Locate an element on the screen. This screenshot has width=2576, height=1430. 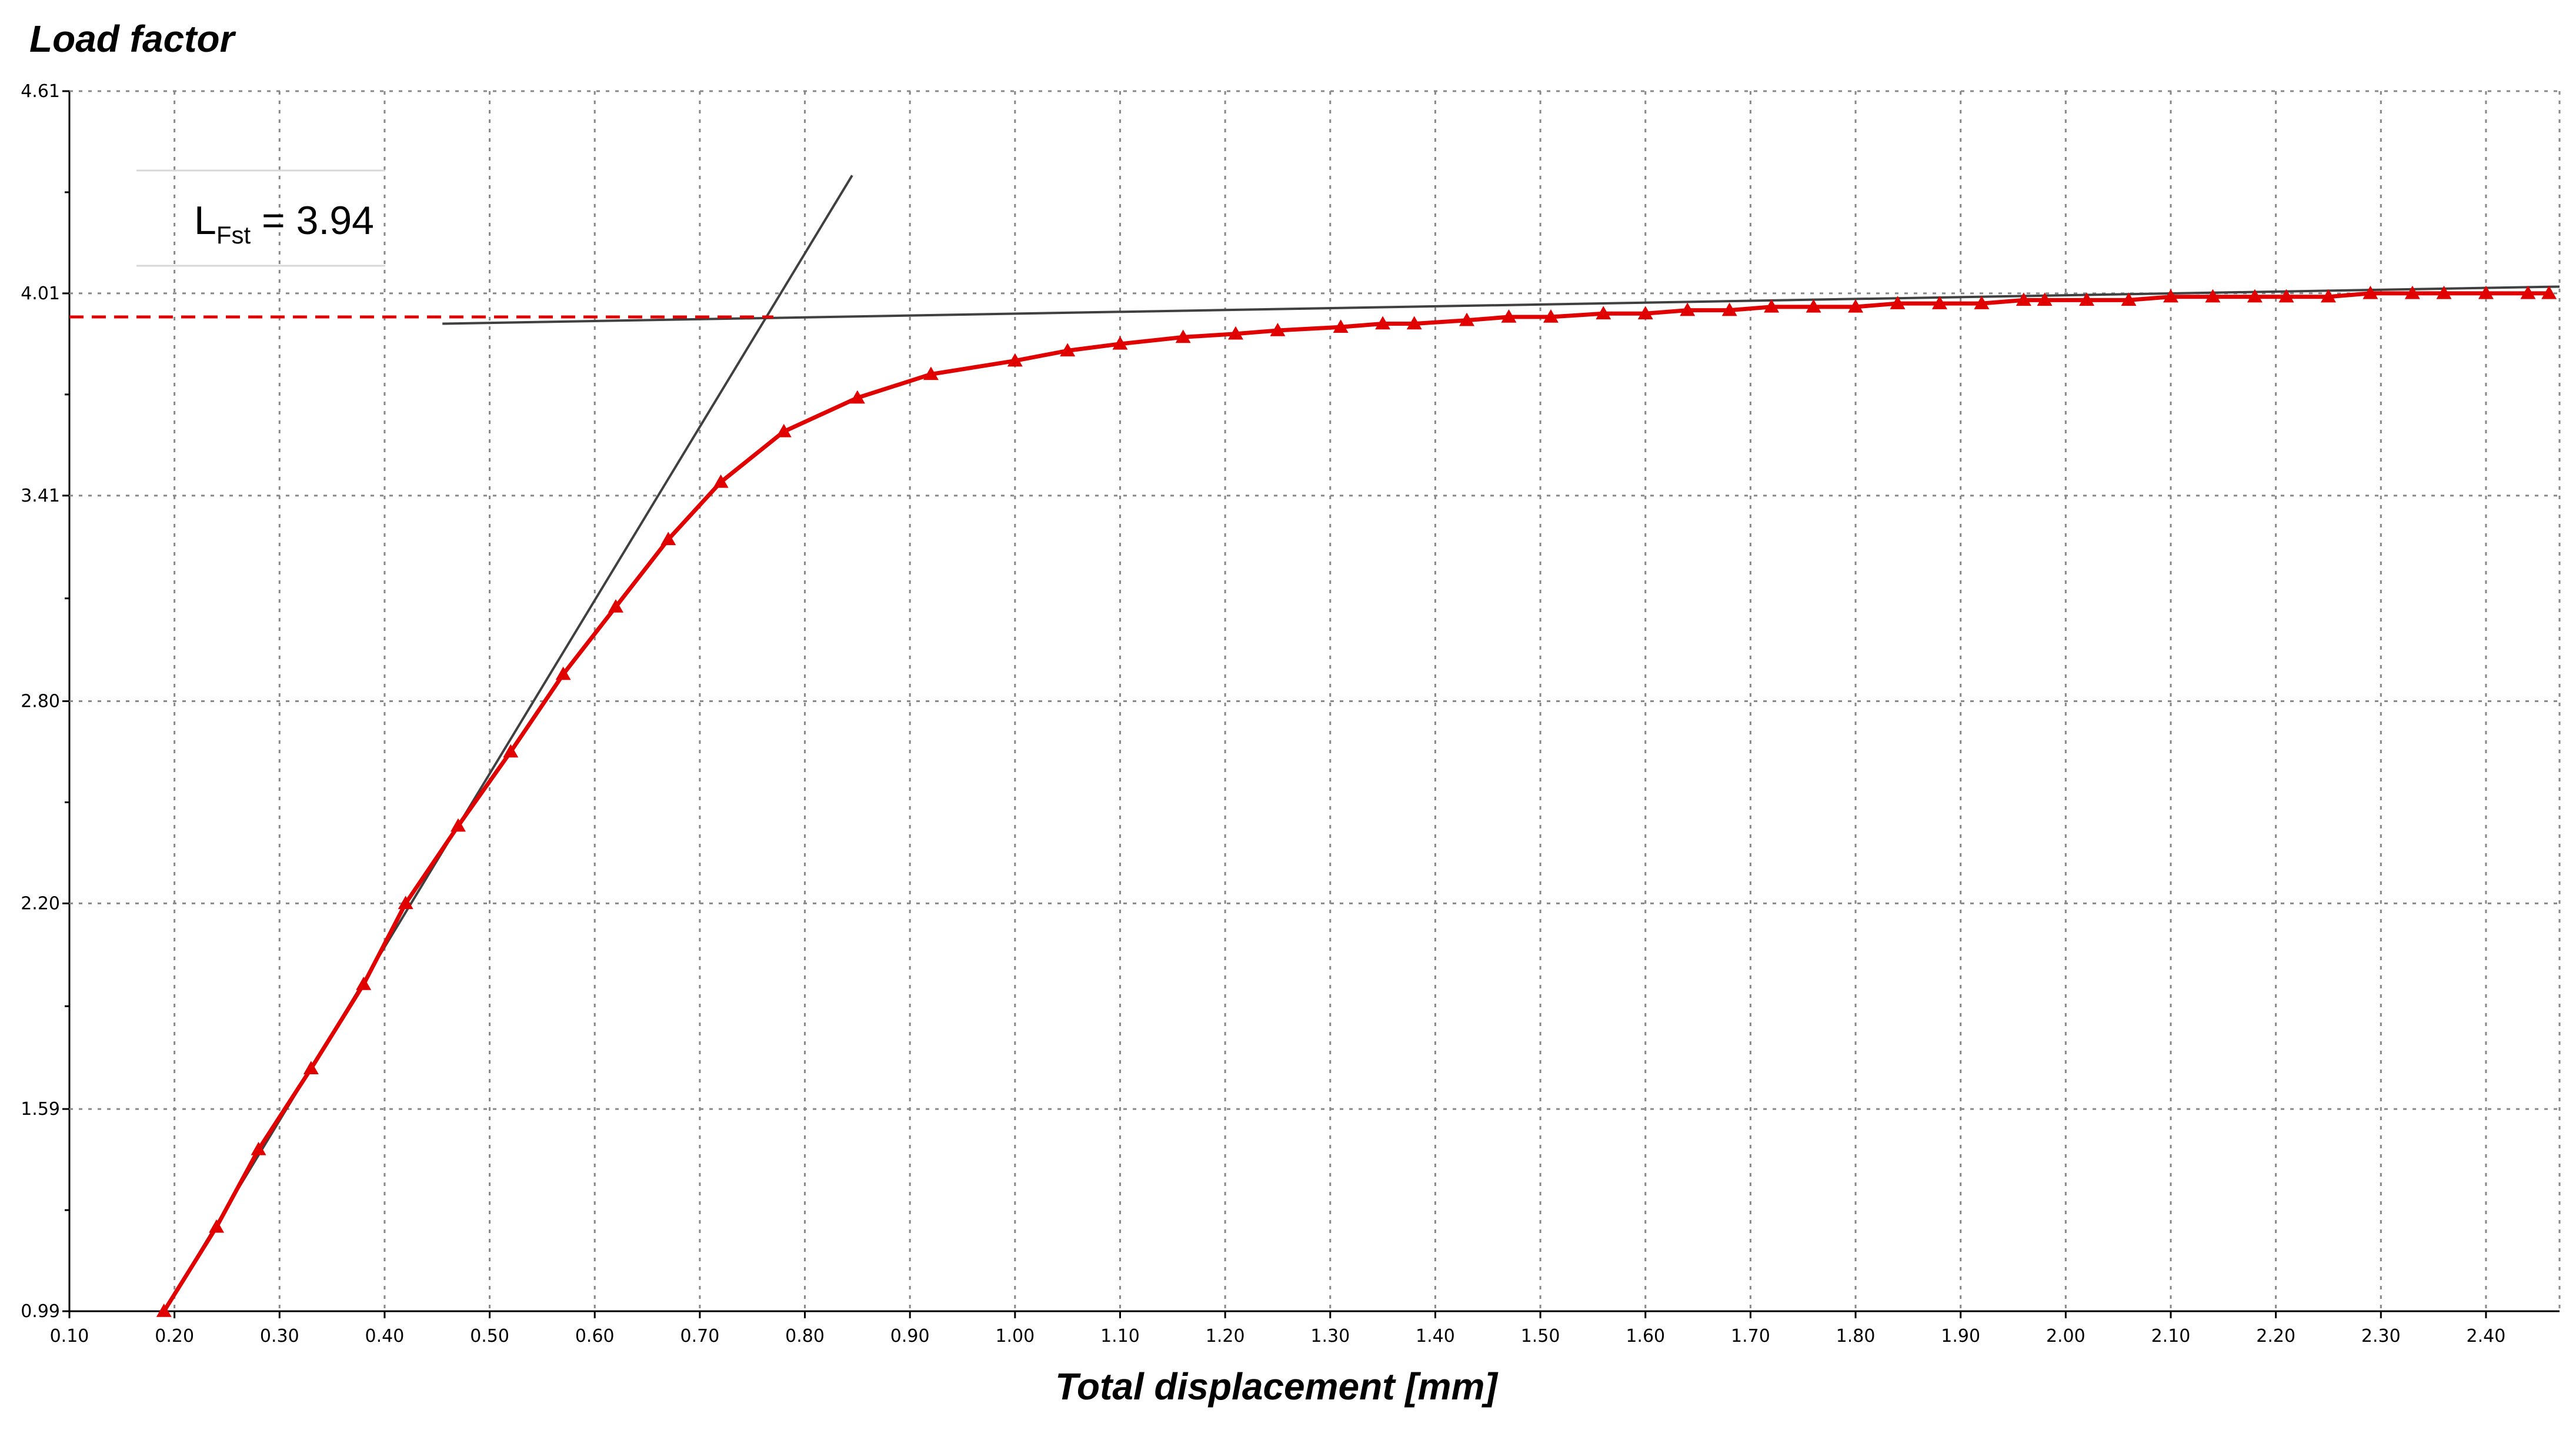
annotation-main: L is located at coordinates (205, 220).